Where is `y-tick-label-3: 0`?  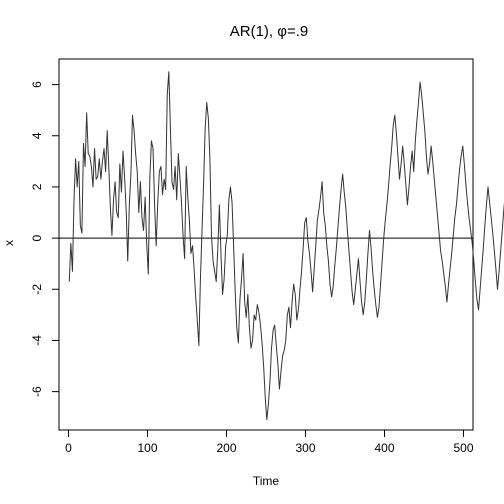
y-tick-label-3: 0 is located at coordinates (37, 237).